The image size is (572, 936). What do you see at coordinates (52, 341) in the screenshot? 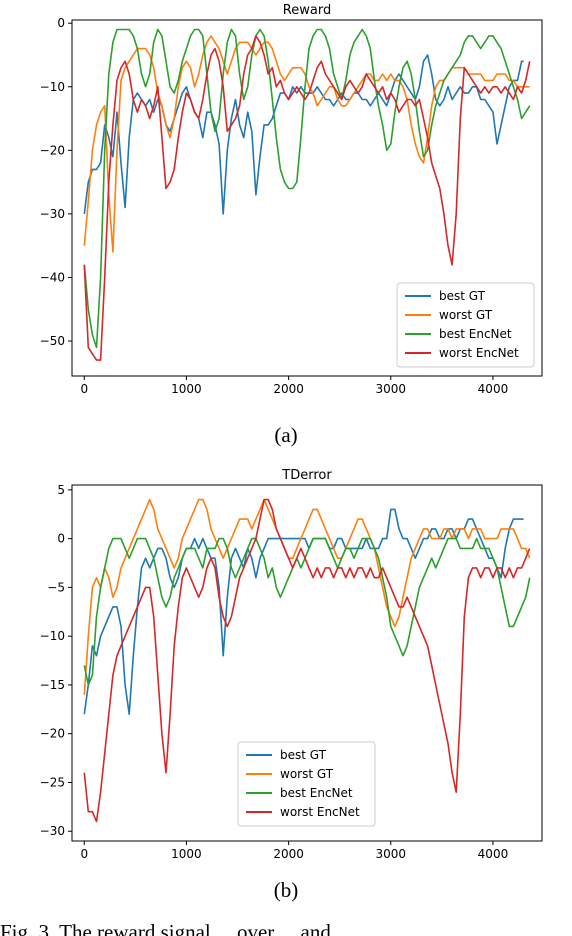
I see `y-tick-label: −50` at bounding box center [52, 341].